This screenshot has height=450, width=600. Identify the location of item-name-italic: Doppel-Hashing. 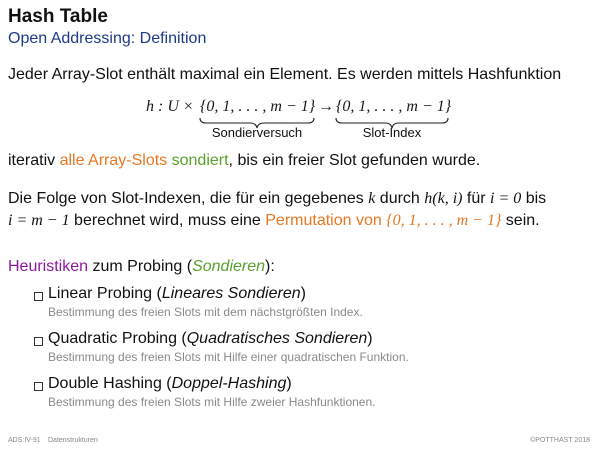
(229, 383).